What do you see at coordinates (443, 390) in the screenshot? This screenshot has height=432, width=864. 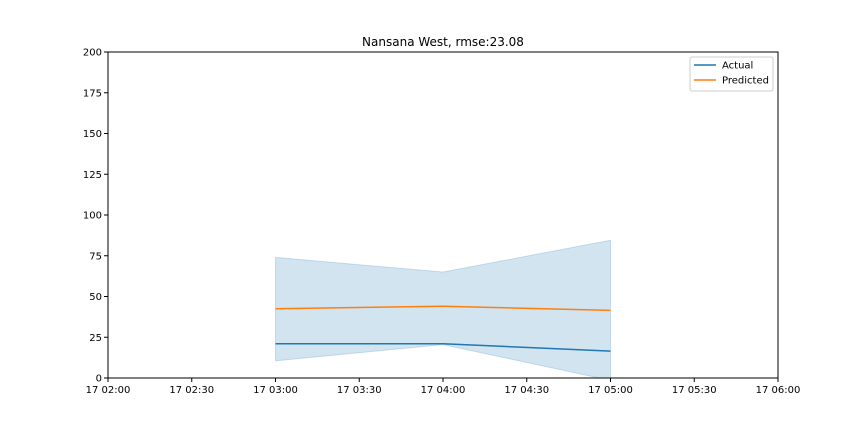 I see `x-tick-label: 17 04:00` at bounding box center [443, 390].